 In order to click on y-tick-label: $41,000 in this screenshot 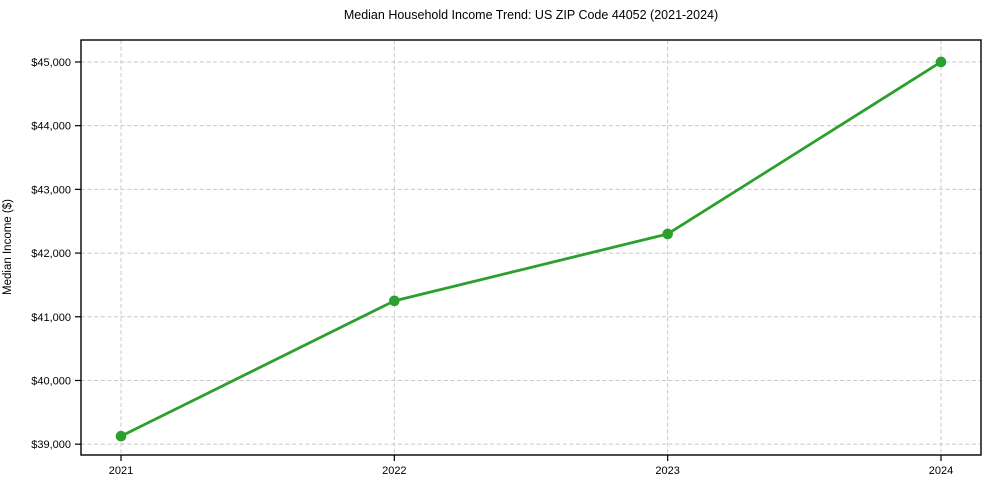, I will do `click(51, 318)`.